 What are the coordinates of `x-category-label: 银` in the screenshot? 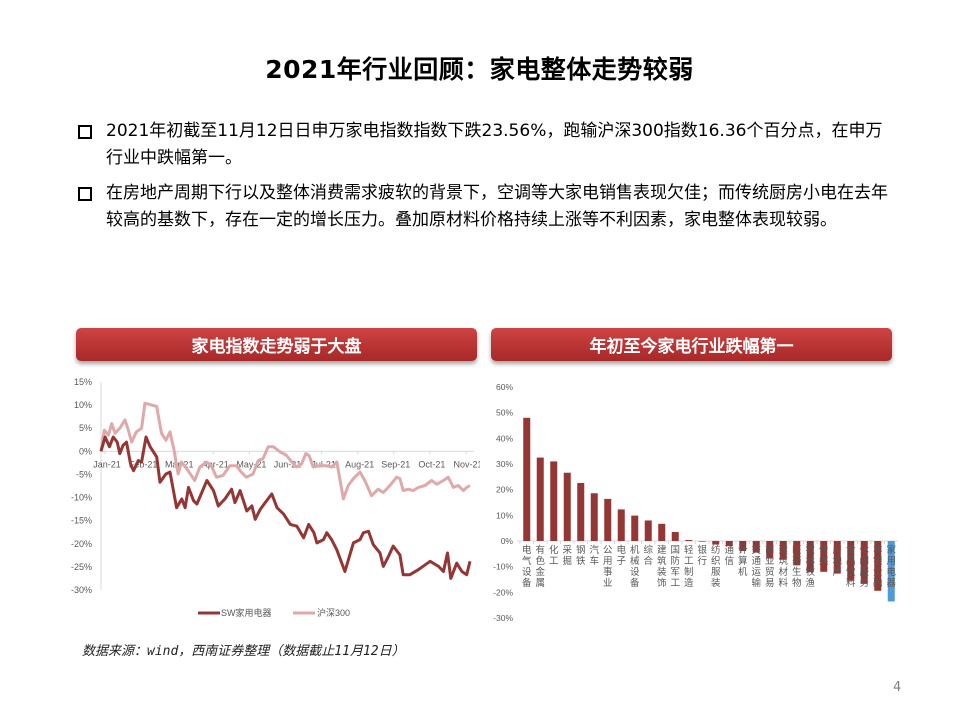 It's located at (878, 561).